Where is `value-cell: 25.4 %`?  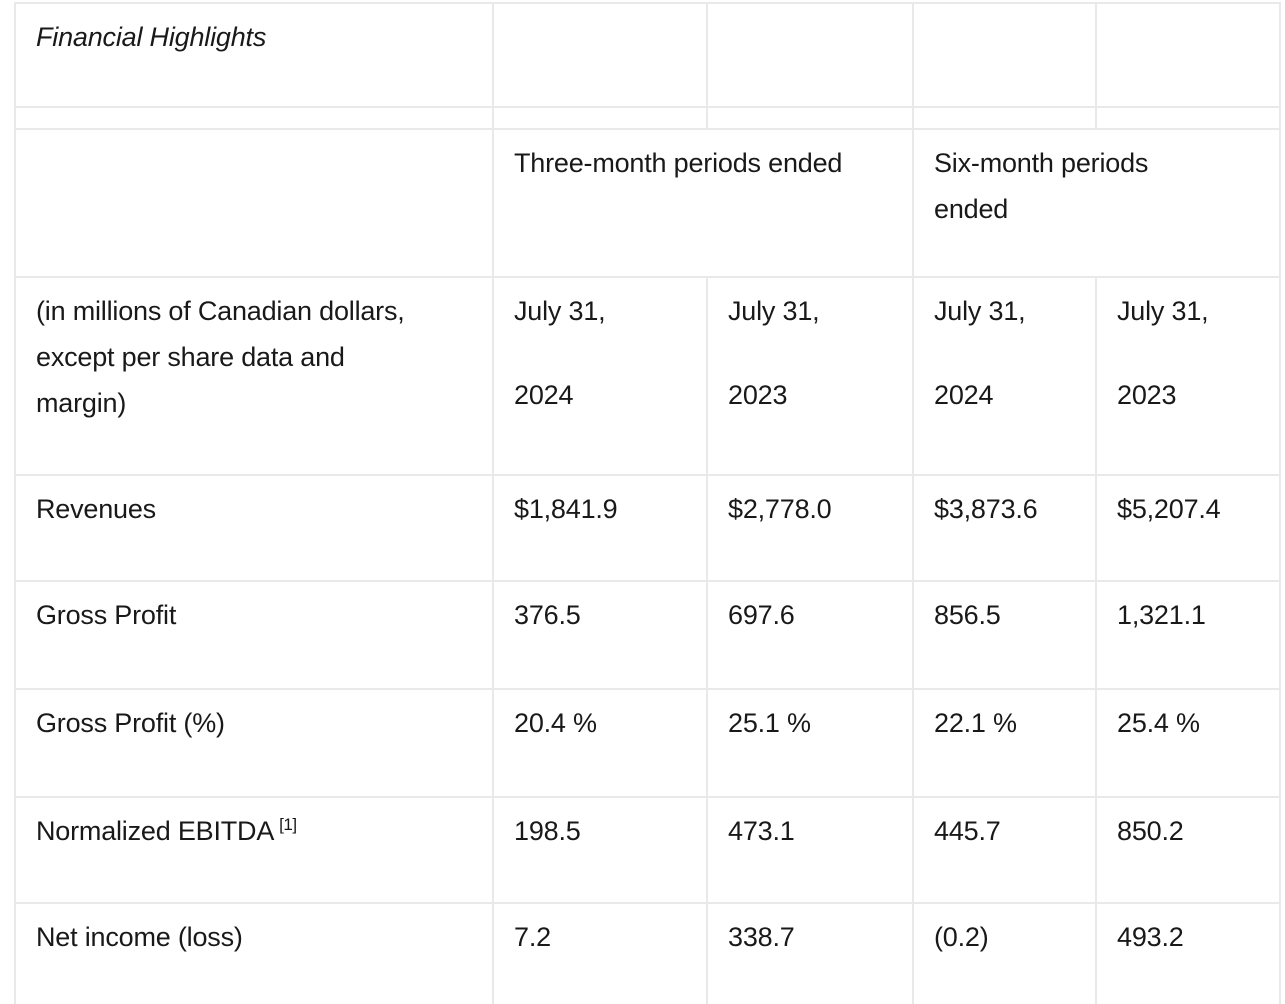 value-cell: 25.4 % is located at coordinates (1188, 743).